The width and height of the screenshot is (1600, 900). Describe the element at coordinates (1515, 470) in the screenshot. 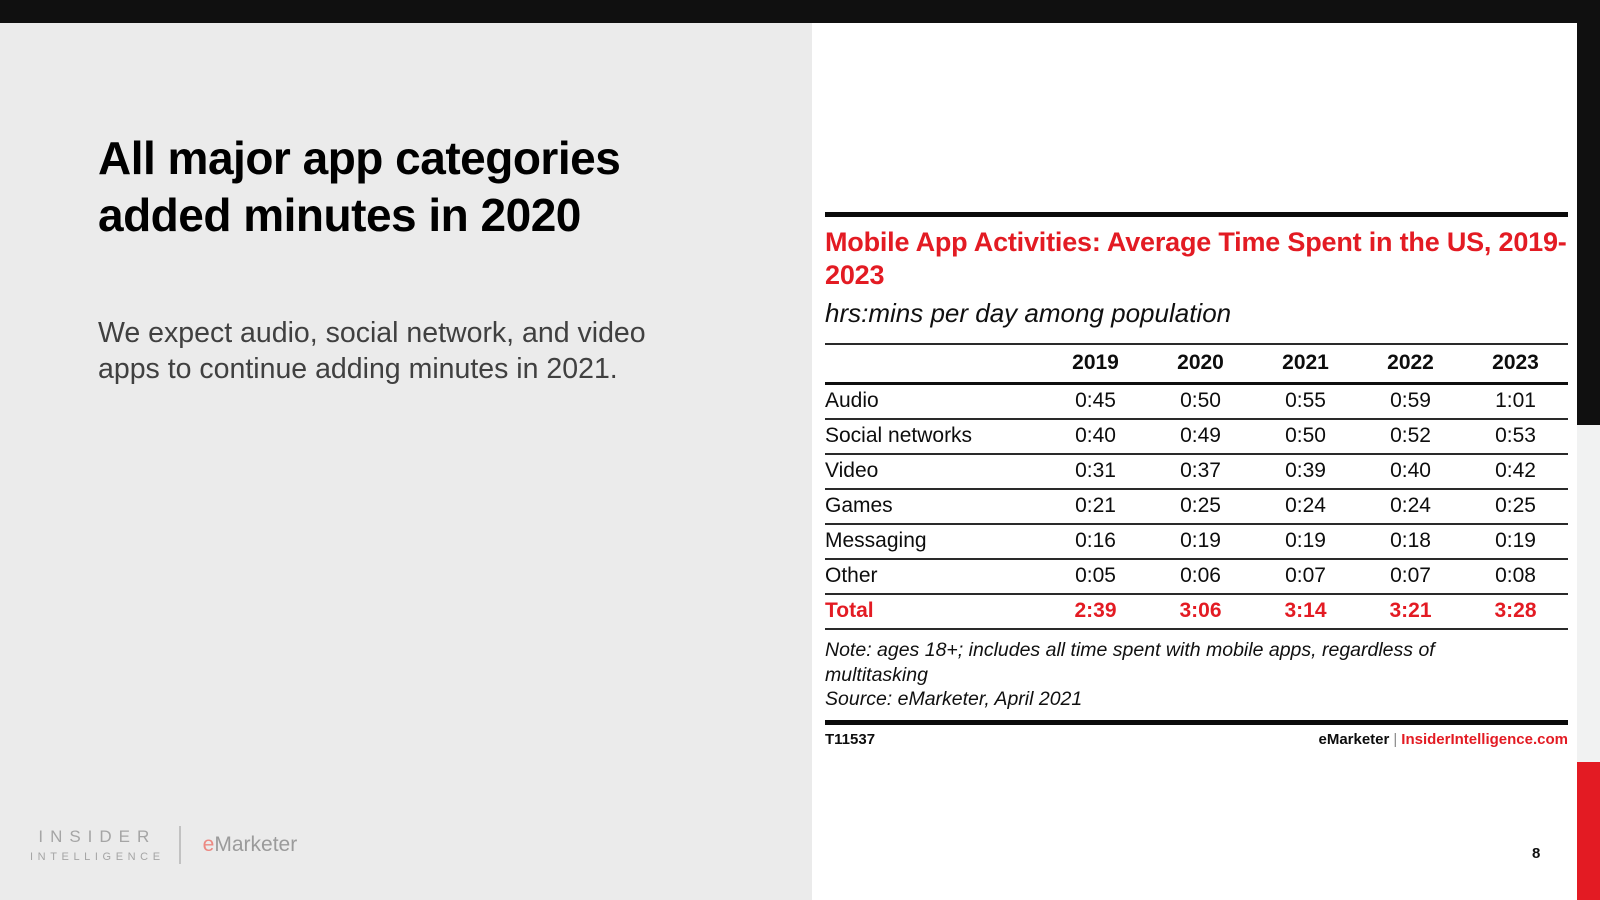

I see `table-cell: 0:42` at that location.